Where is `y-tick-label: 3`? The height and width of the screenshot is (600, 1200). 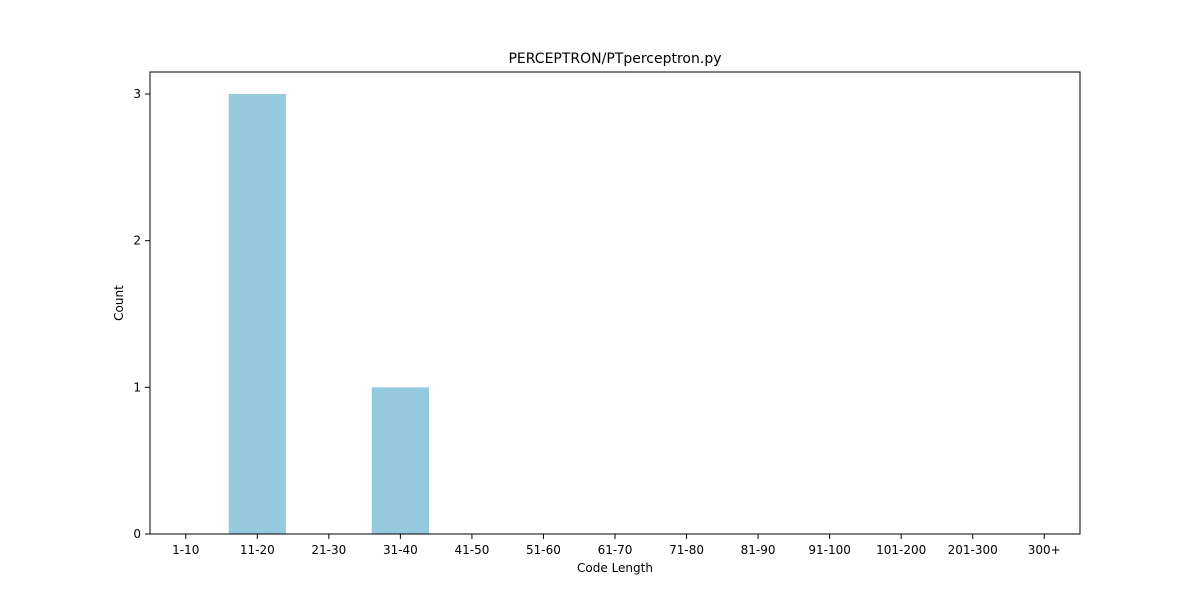 y-tick-label: 3 is located at coordinates (137, 94).